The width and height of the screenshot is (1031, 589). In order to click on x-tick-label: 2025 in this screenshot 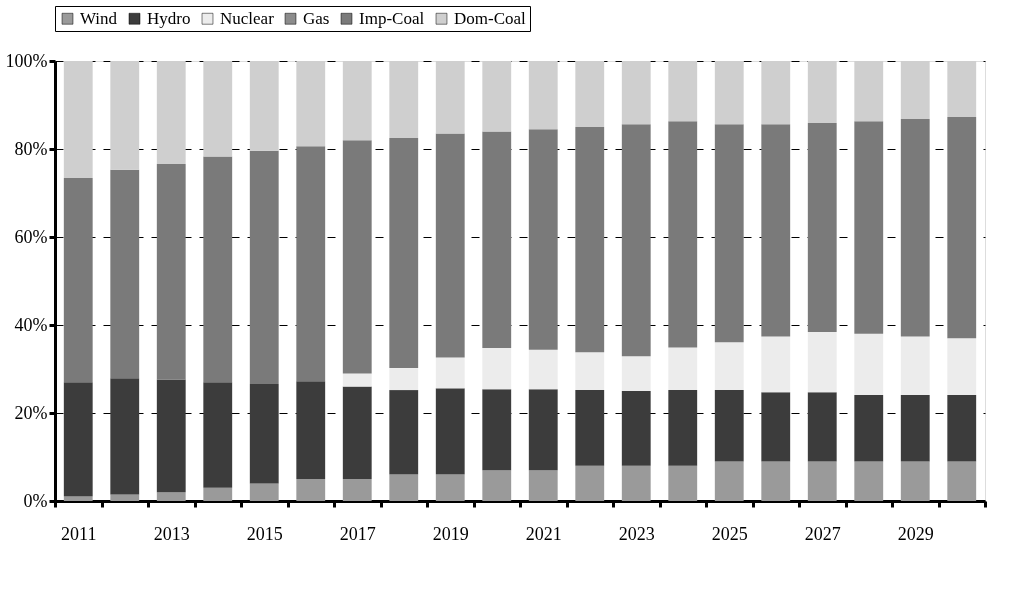, I will do `click(729, 533)`.